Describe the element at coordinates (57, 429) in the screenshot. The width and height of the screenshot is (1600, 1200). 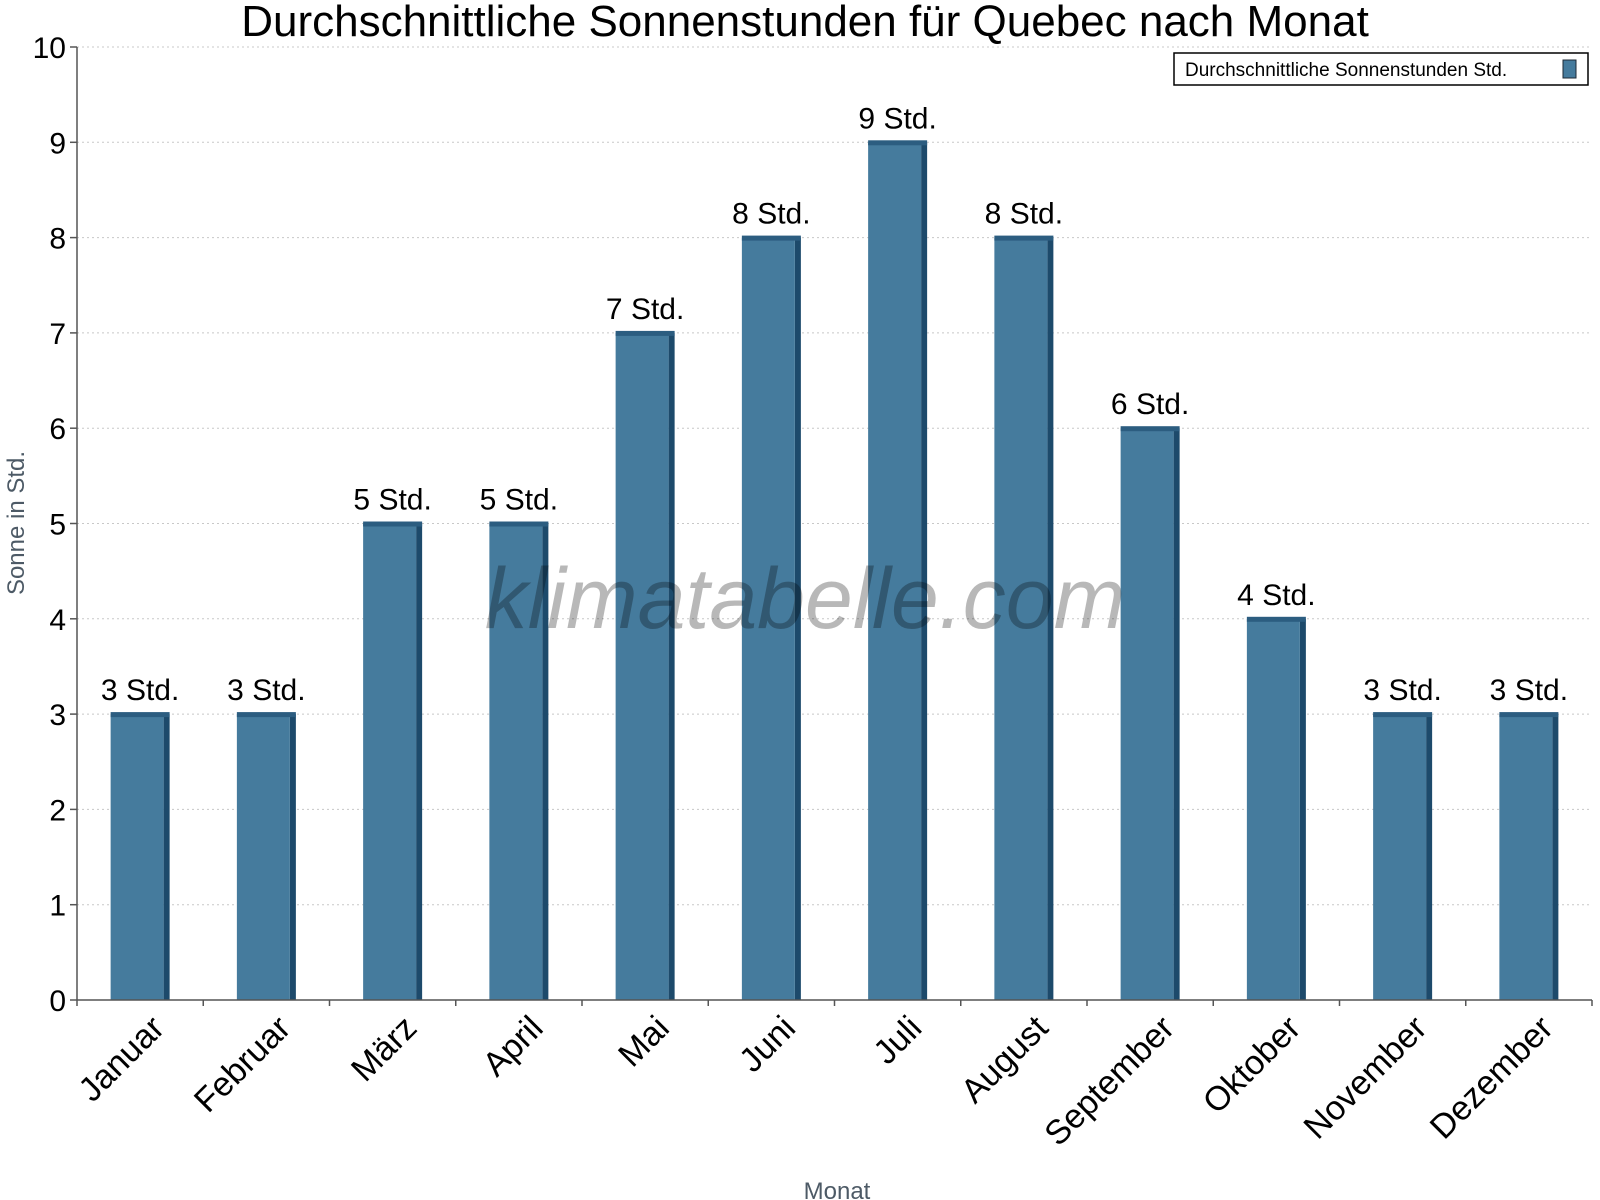
I see `y-tick-label: 6` at that location.